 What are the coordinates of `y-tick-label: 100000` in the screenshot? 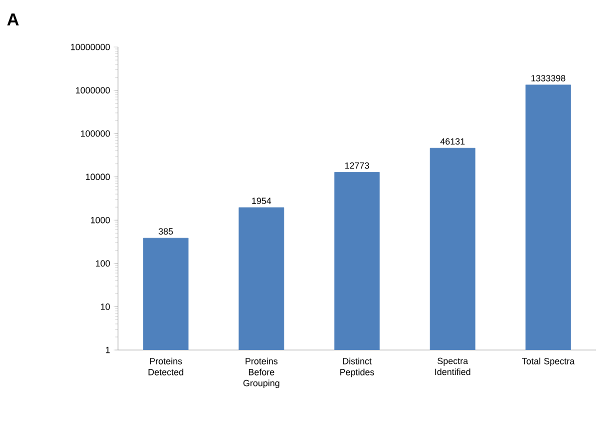 It's located at (95, 133).